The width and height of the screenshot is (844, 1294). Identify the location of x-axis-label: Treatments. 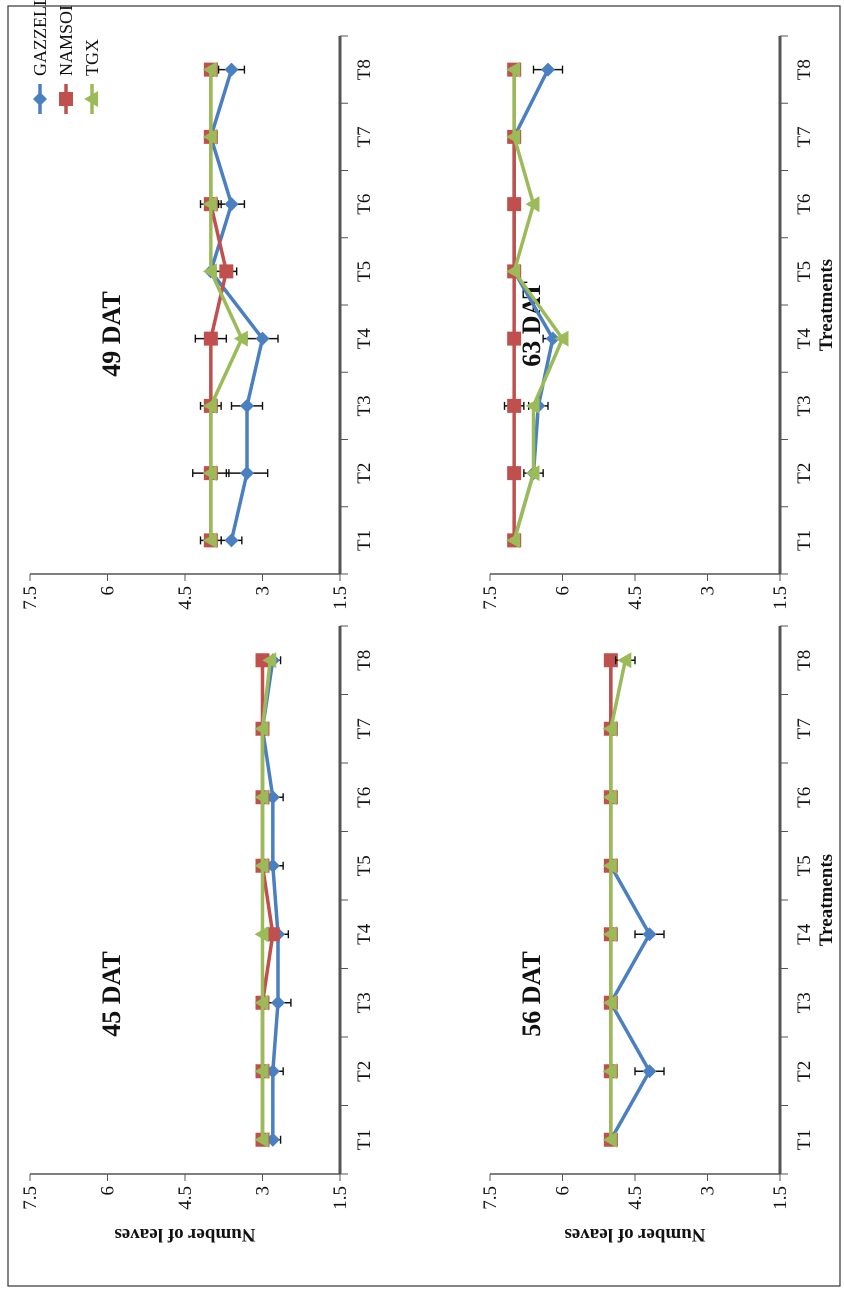
(826, 305).